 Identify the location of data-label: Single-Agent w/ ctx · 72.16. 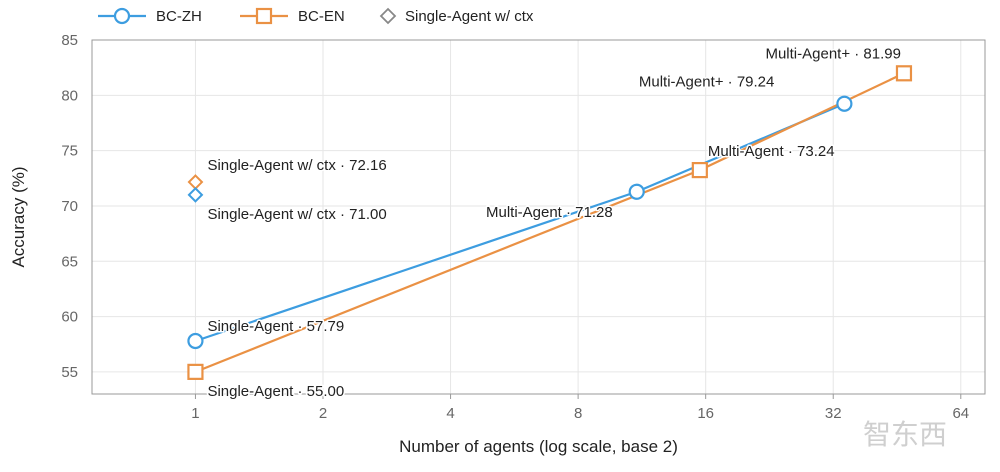
(296, 165).